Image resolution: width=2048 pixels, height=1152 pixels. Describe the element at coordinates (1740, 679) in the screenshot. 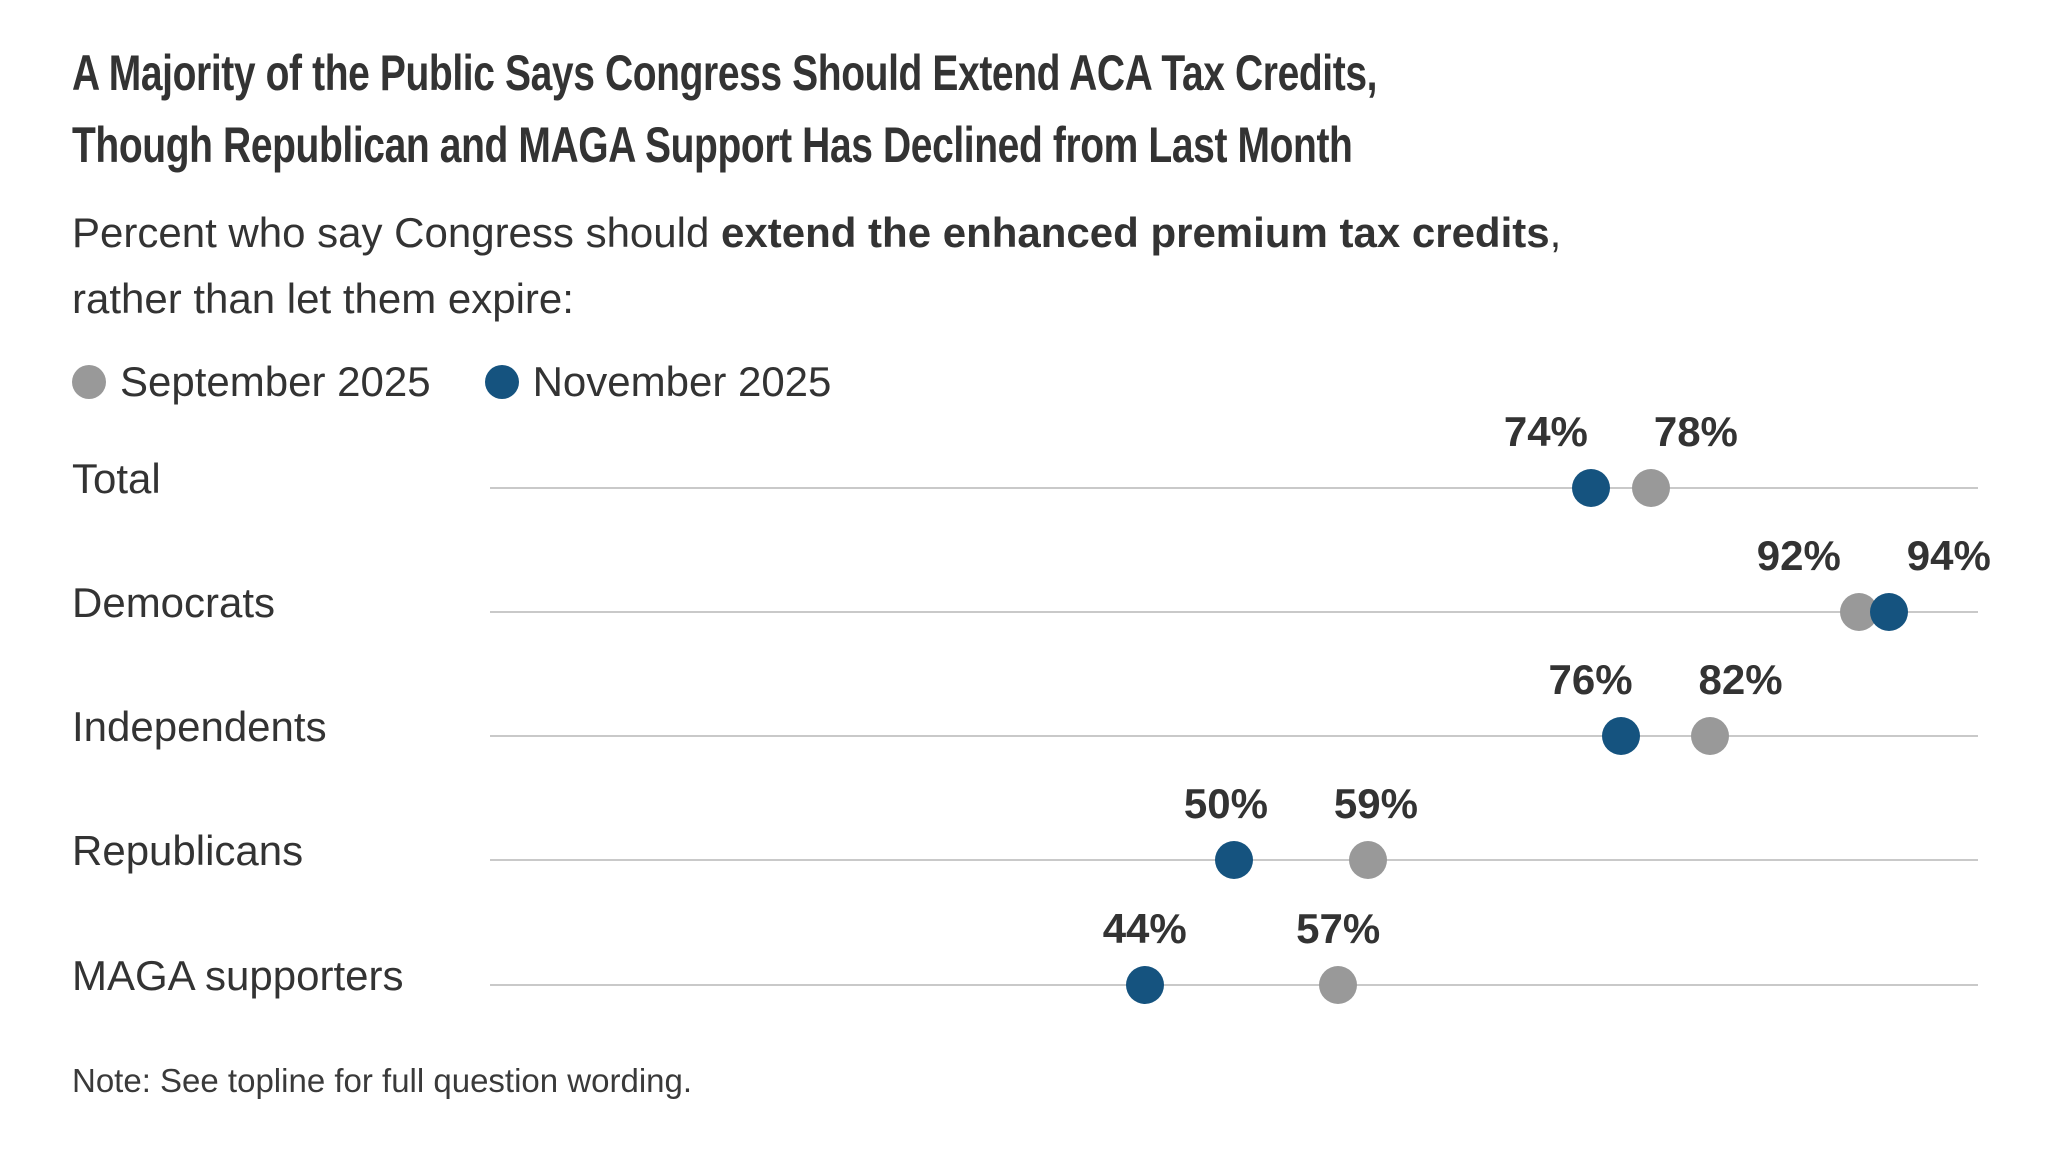

I see `value-label: 82%` at that location.